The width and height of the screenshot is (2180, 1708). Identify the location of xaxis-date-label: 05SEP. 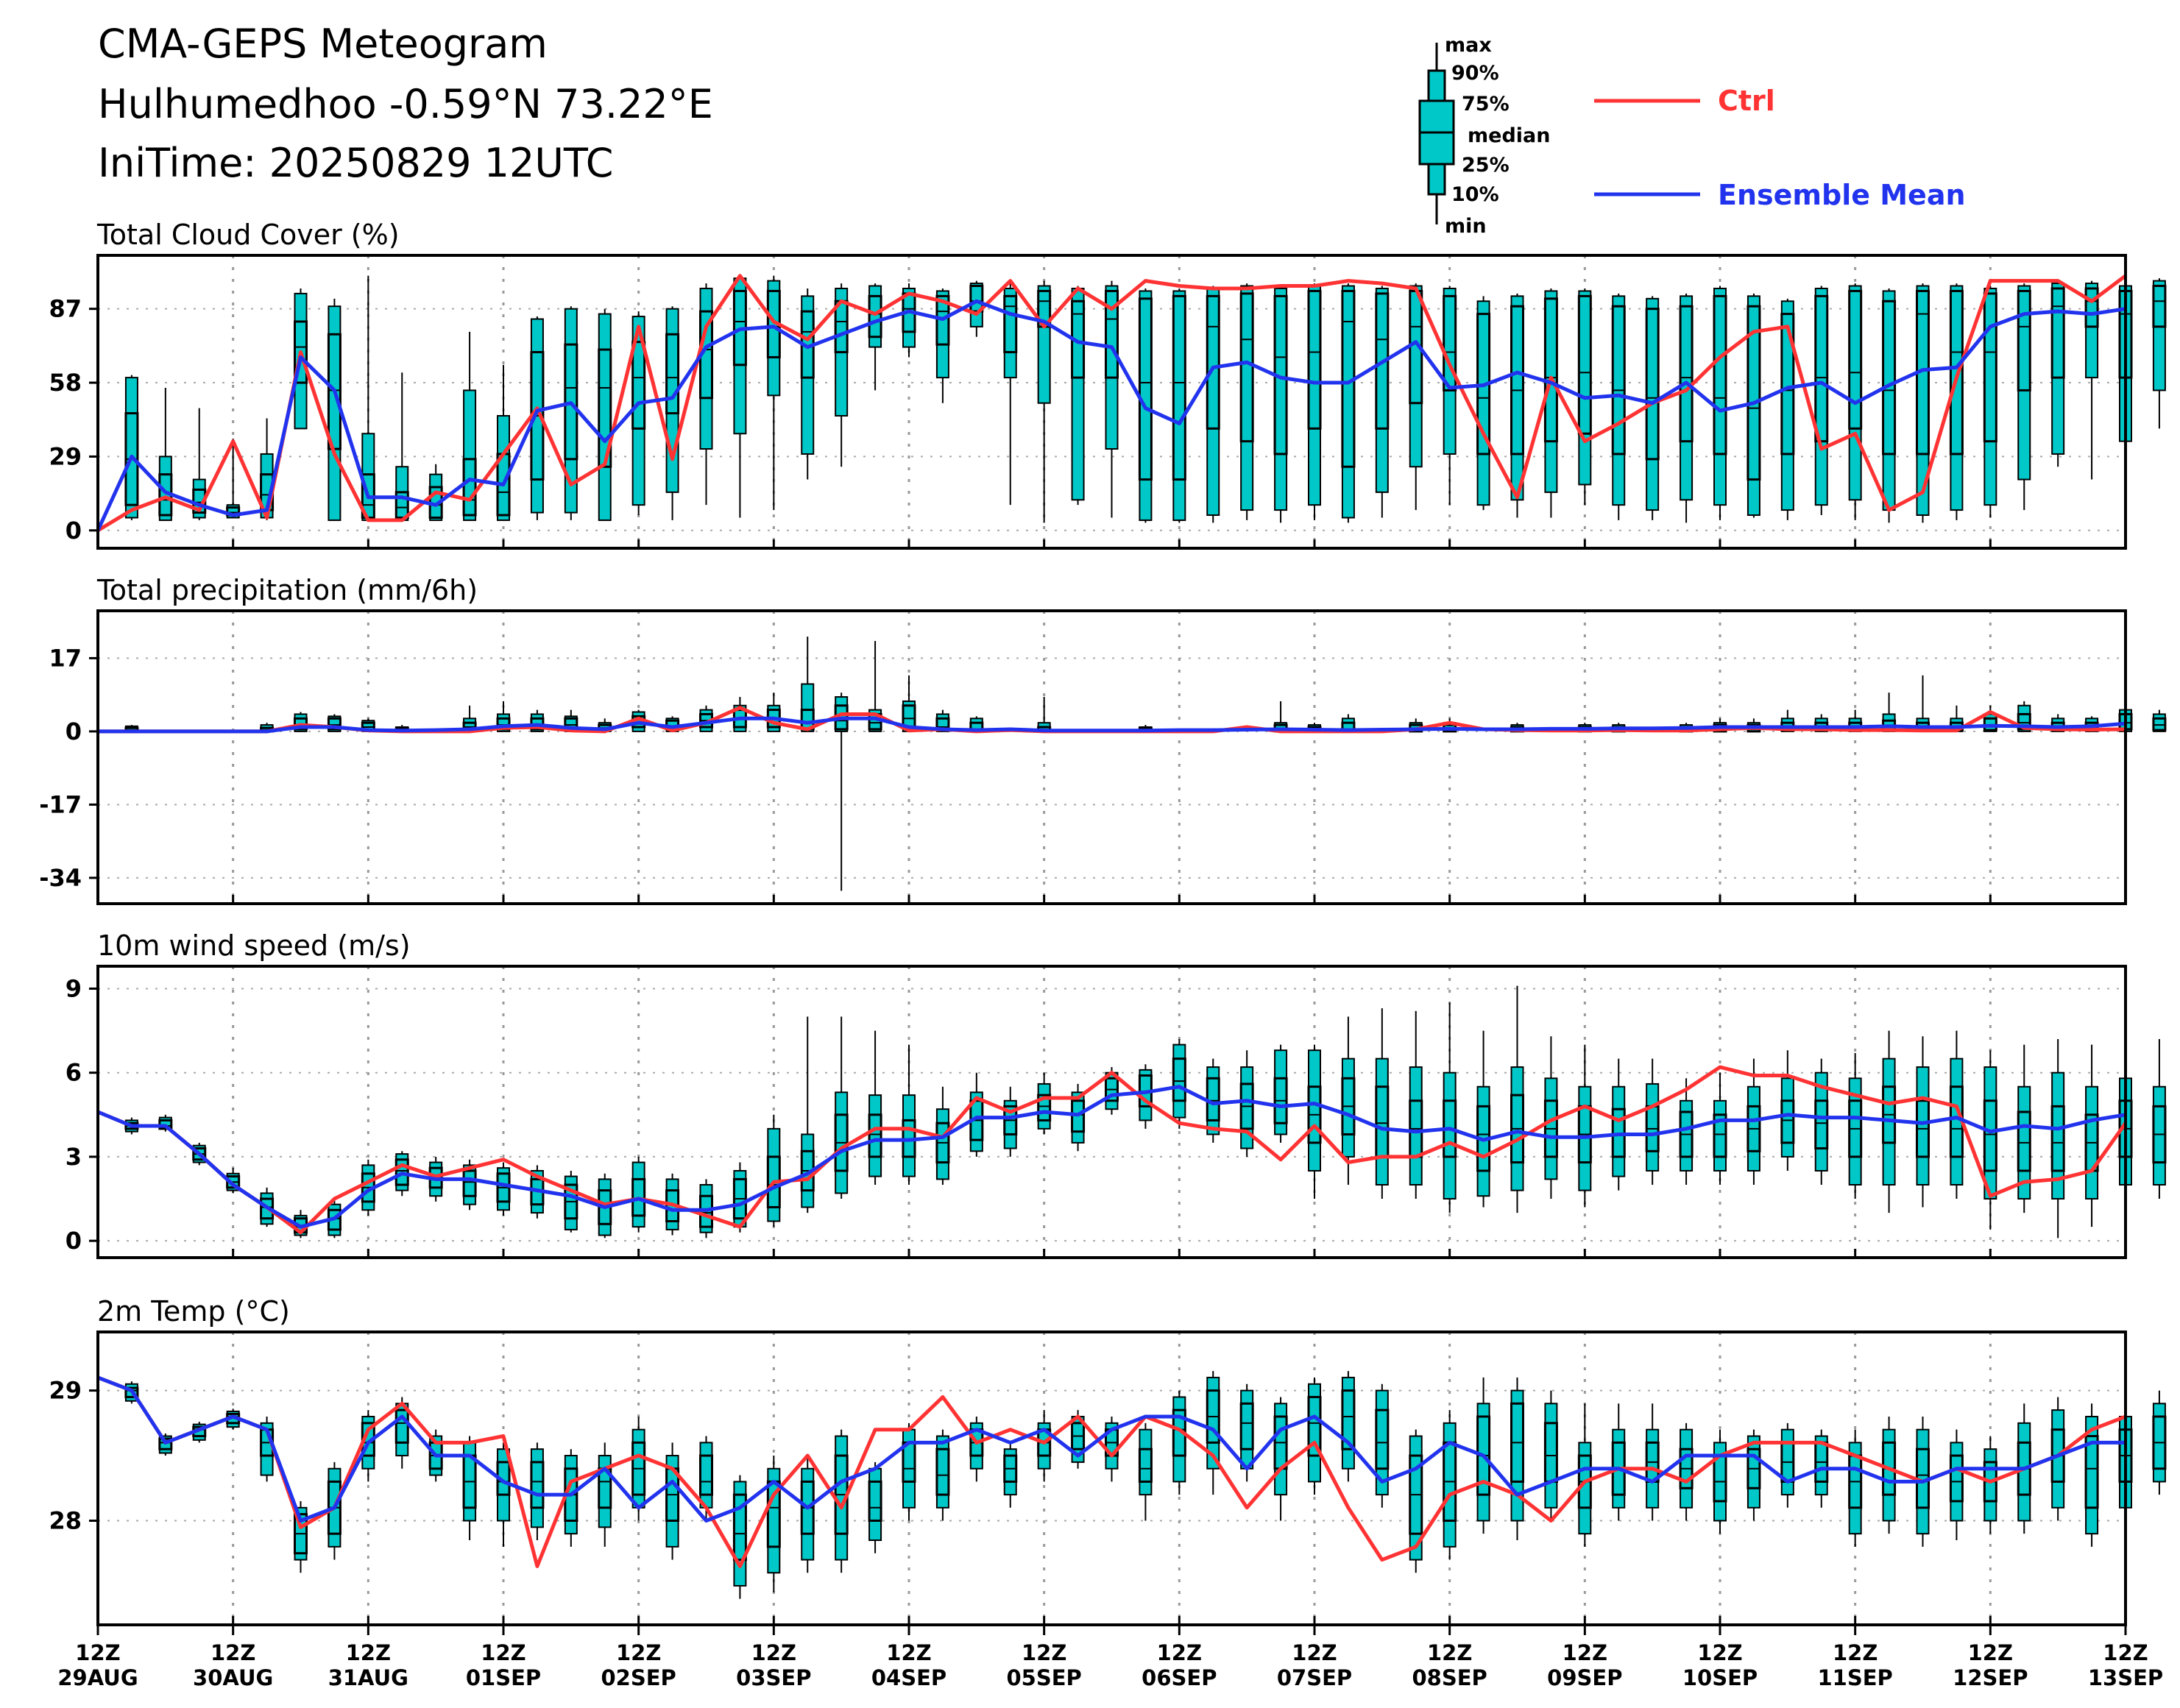
(1044, 1678).